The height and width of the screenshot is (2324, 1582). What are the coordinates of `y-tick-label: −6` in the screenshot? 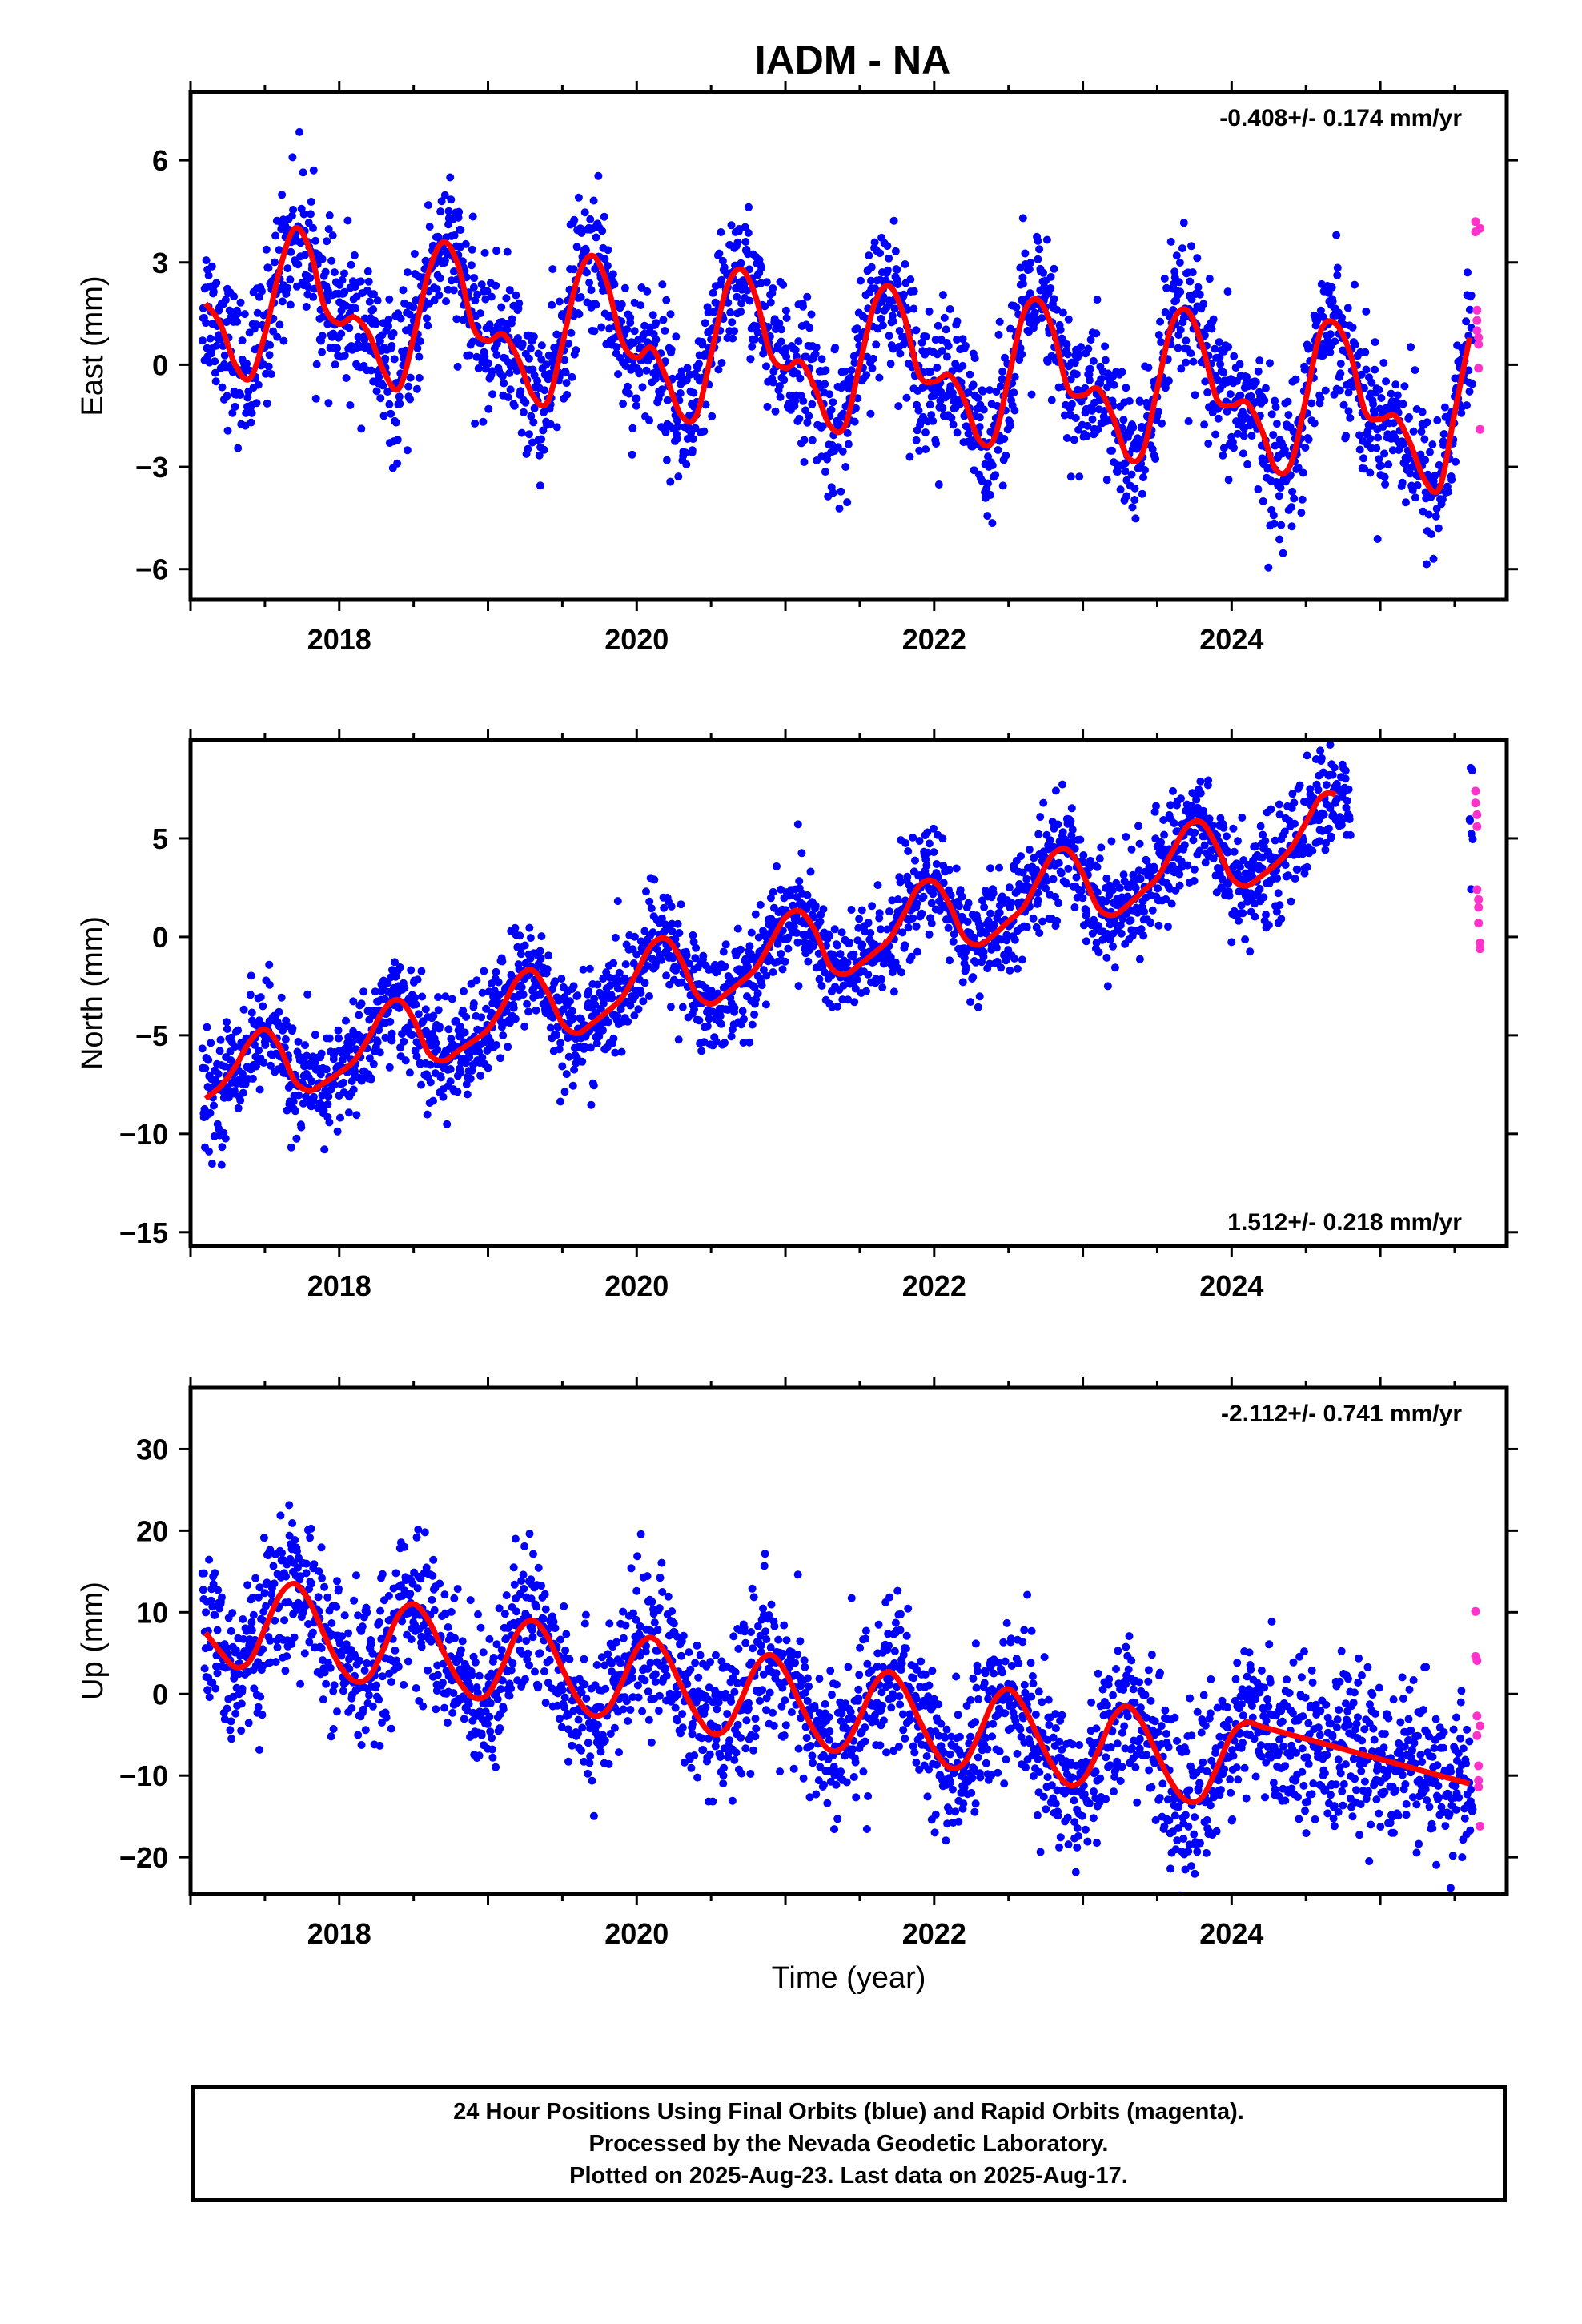 It's located at (151, 569).